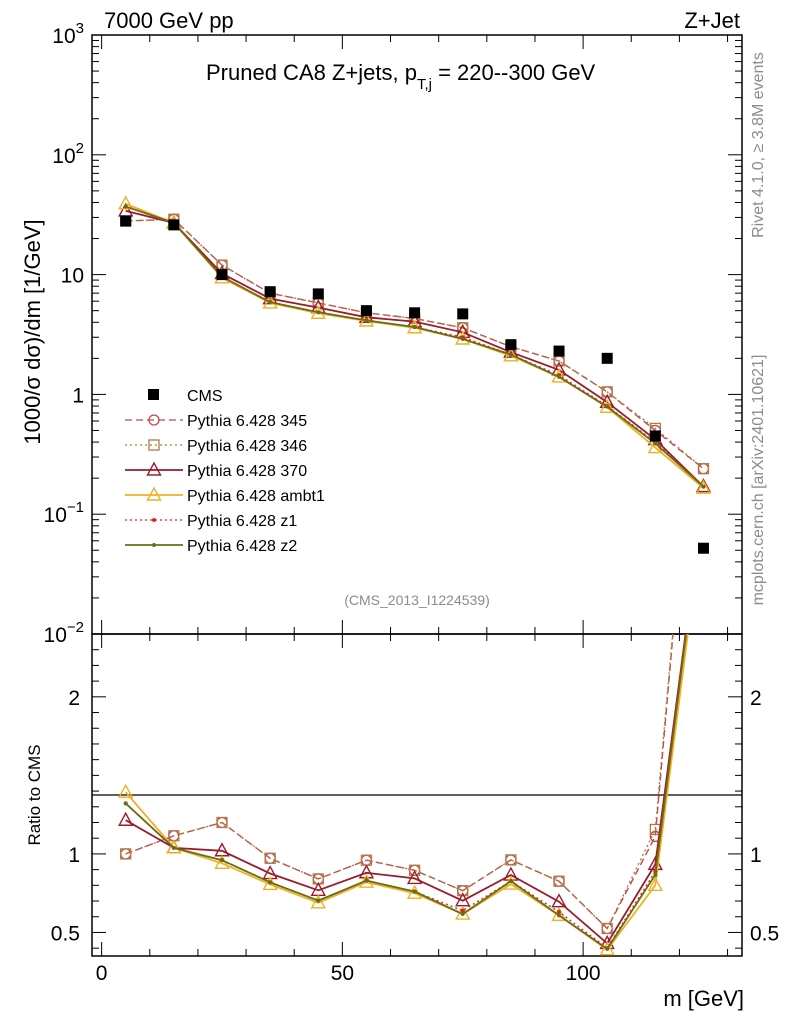 The height and width of the screenshot is (1024, 786). I want to click on legend-label: Pythia 6.428 ambt1, so click(256, 496).